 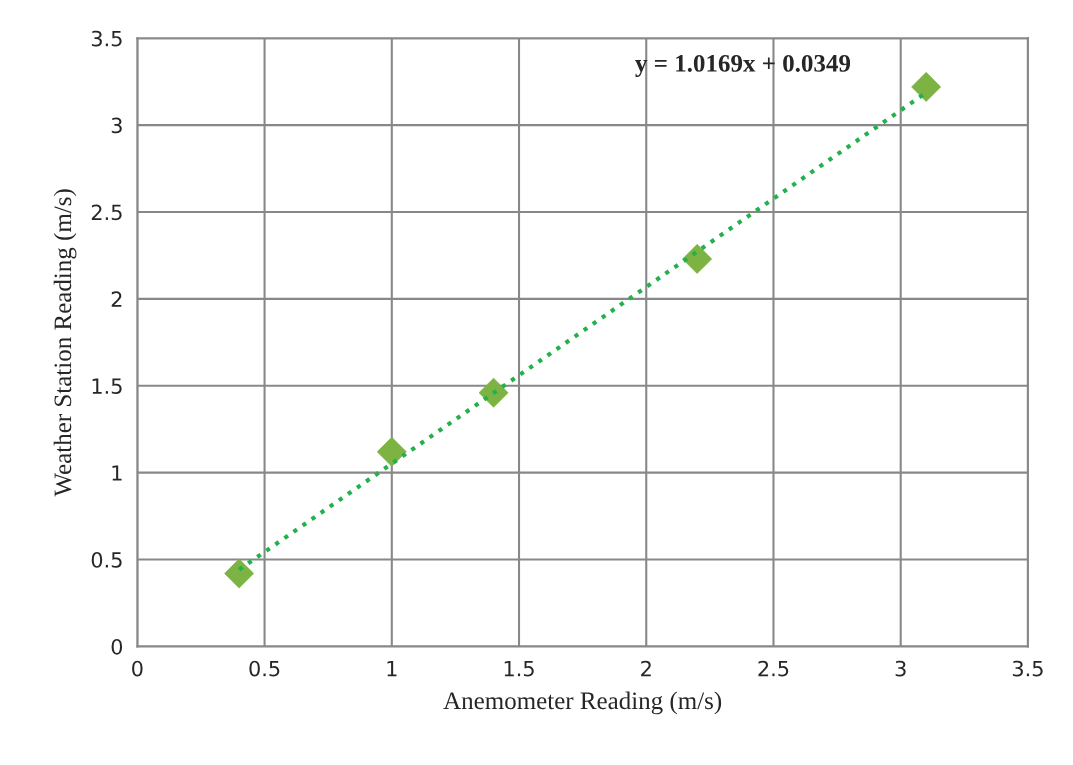 I want to click on x-tick-label: 3.5, so click(x=1027, y=668).